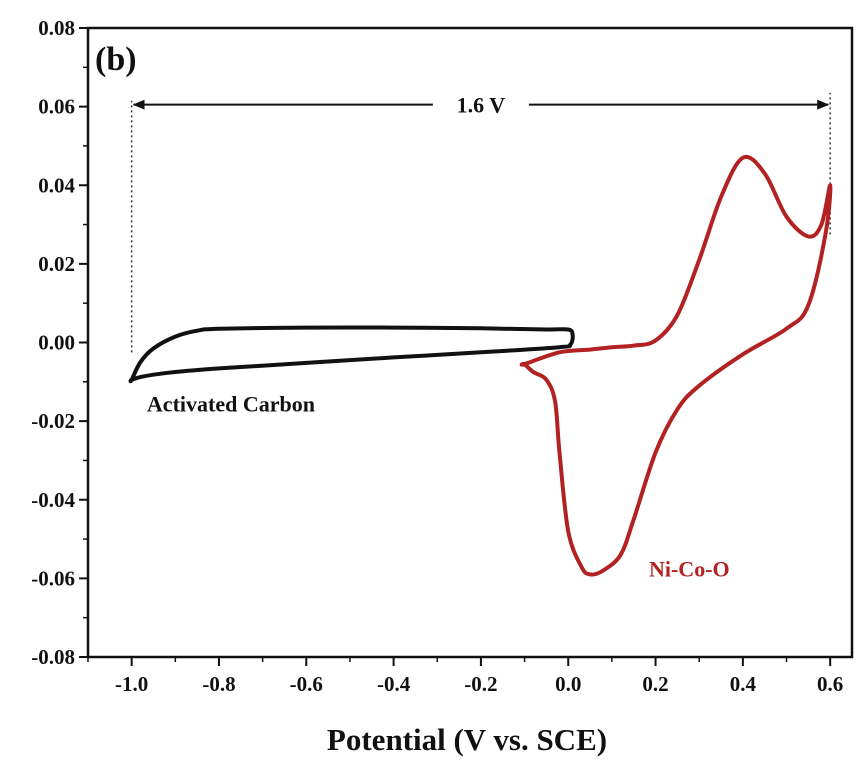 The image size is (856, 767). What do you see at coordinates (655, 684) in the screenshot?
I see `x-tick-label: 0.2` at bounding box center [655, 684].